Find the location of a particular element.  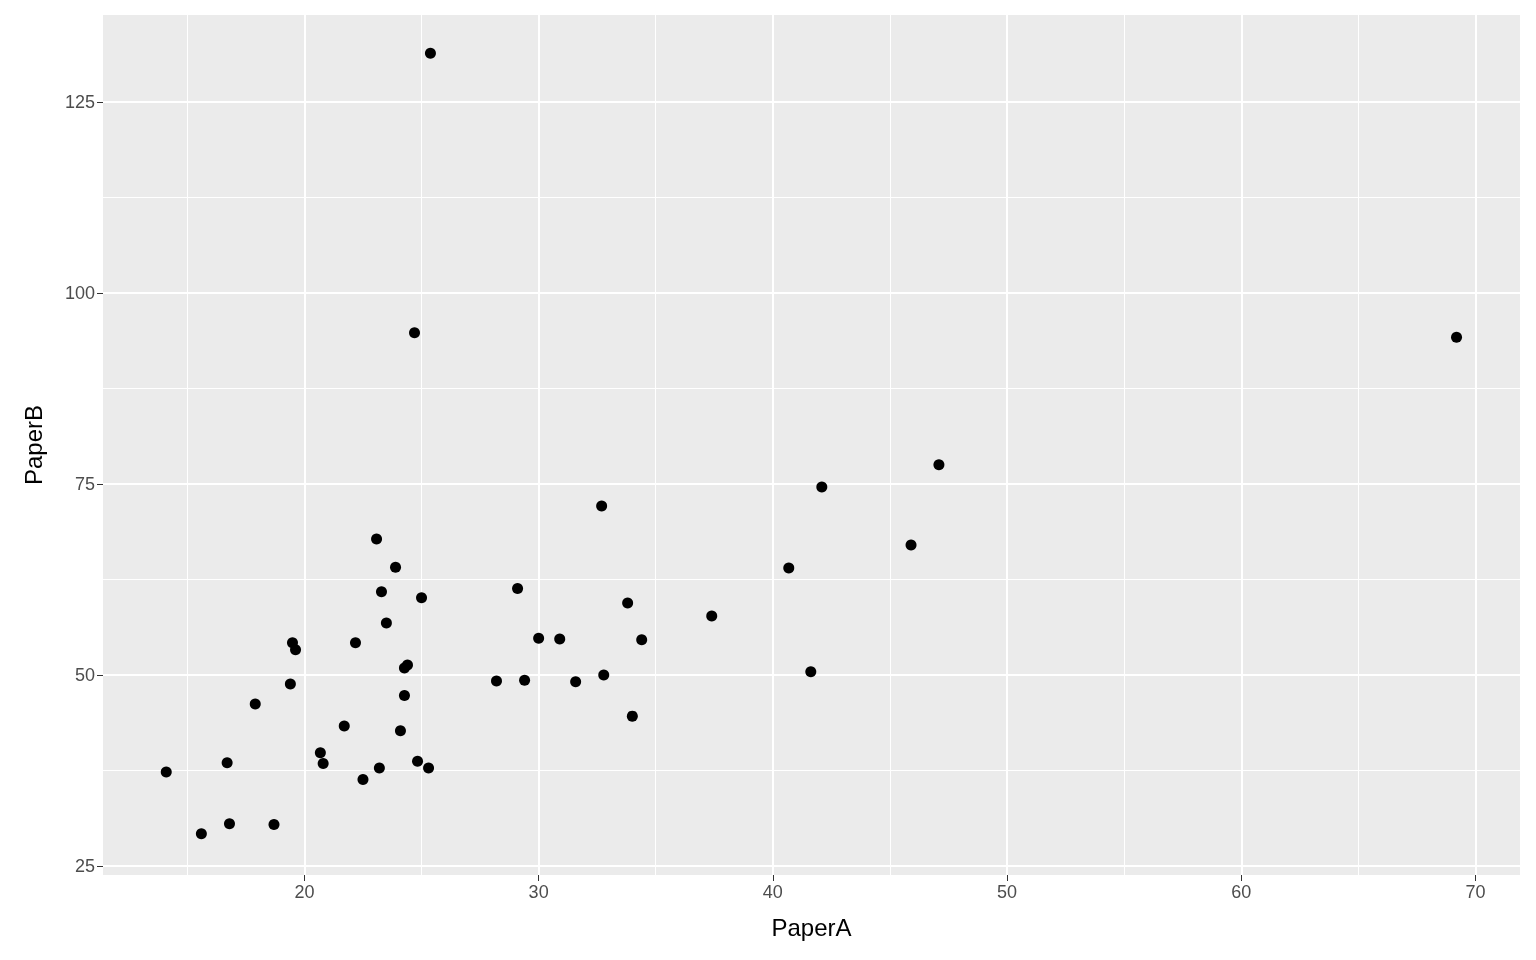

x-tick-label: 30 is located at coordinates (538, 892).